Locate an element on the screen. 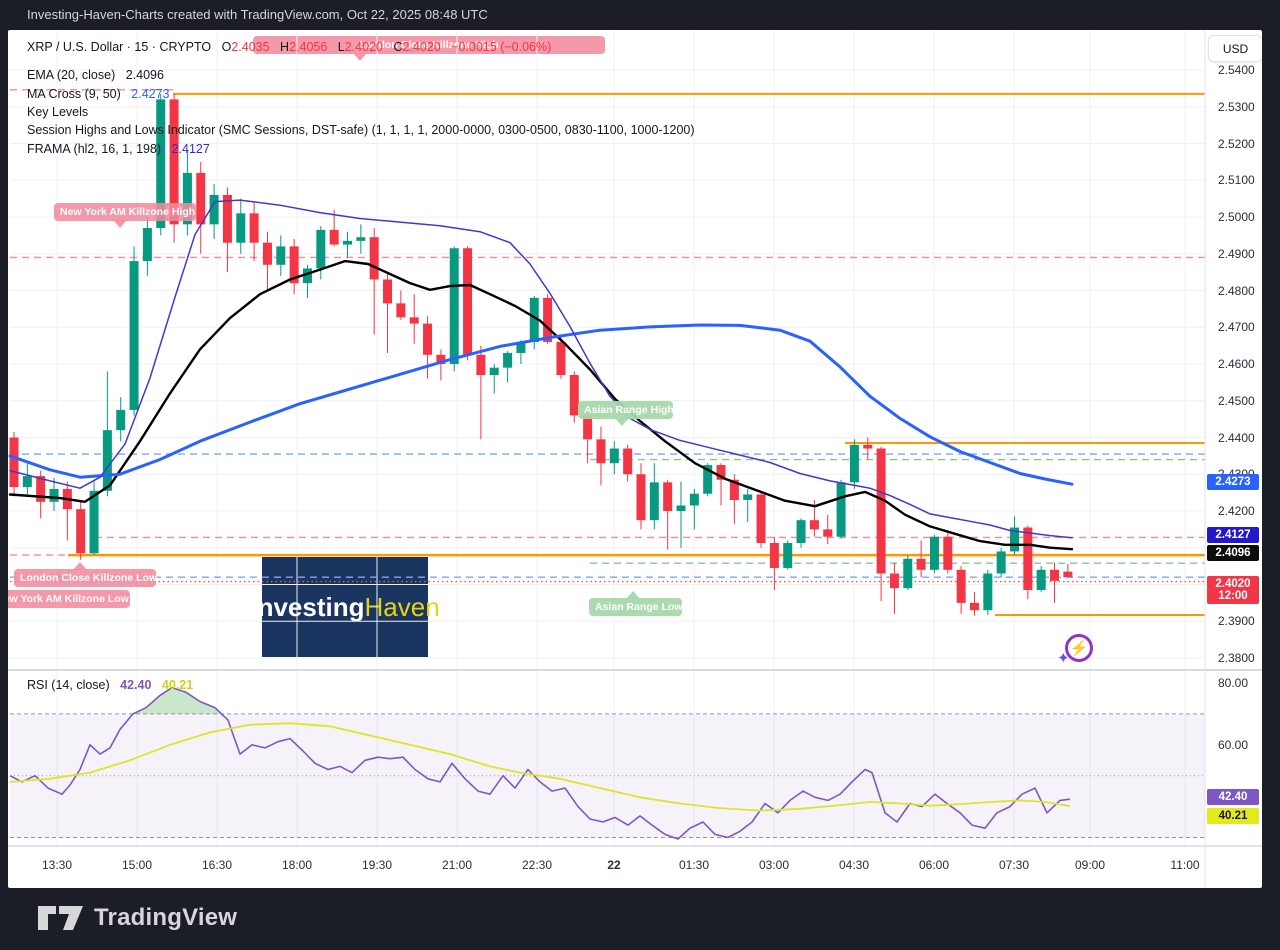 Image resolution: width=1280 pixels, height=950 pixels. ohlc-low-label: L is located at coordinates (341, 47).